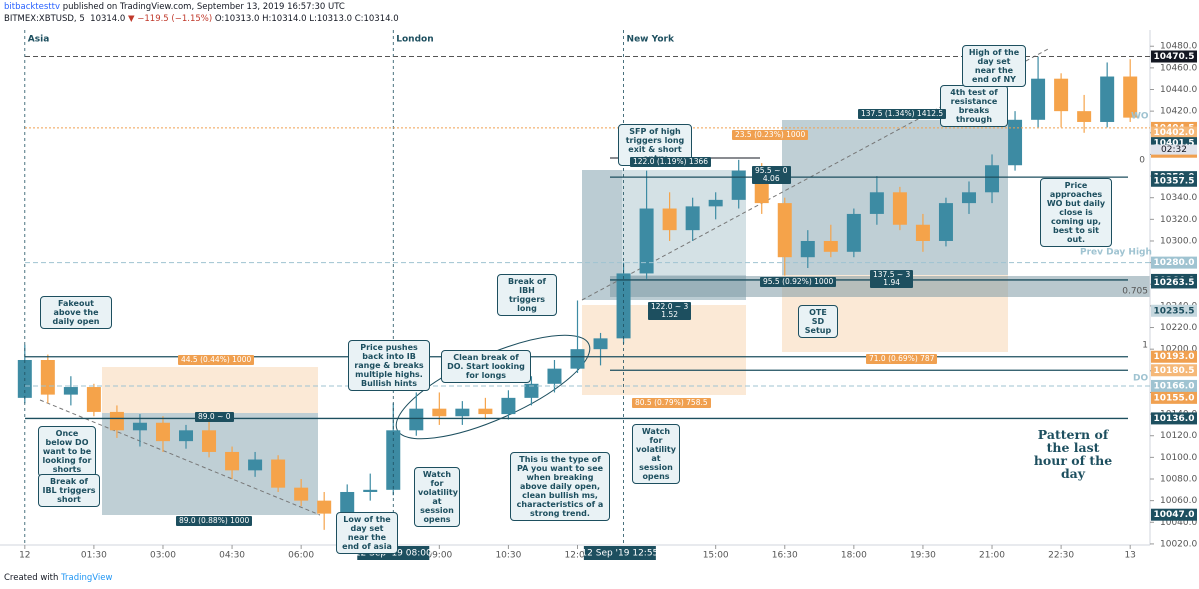 This screenshot has width=1199, height=589. Describe the element at coordinates (216, 360) in the screenshot. I see `box-label: 44.5 (0.44%) 1000` at that location.